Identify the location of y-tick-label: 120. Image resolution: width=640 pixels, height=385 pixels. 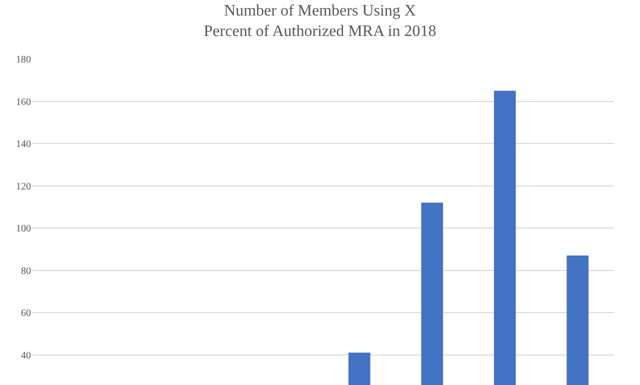
(23, 186).